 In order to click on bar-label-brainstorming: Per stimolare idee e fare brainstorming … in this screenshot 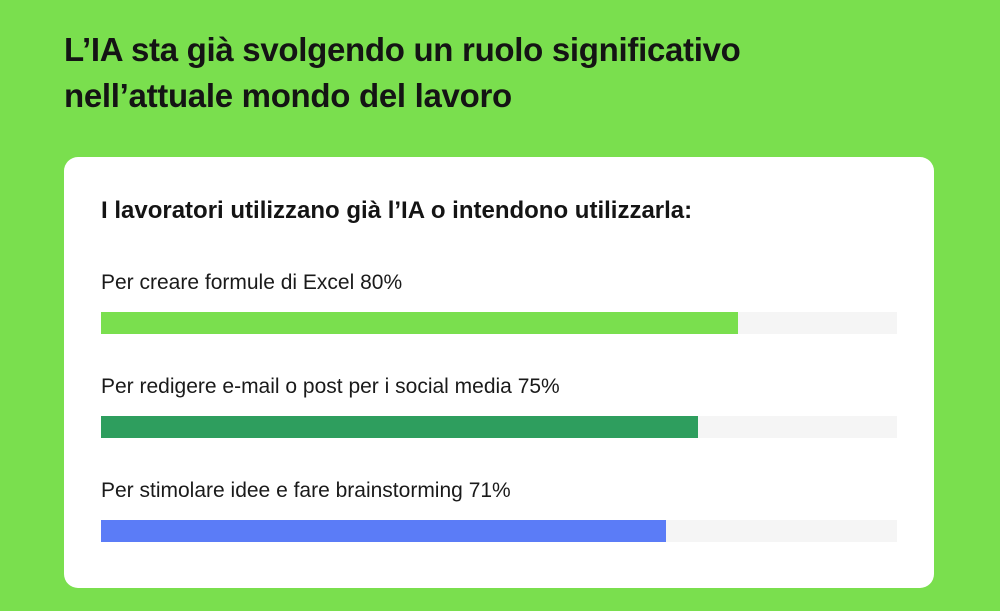, I will do `click(306, 491)`.